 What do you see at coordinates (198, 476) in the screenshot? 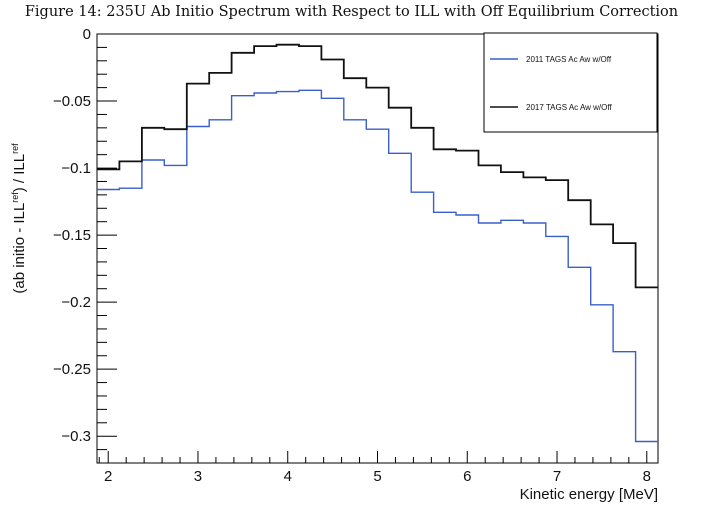
I see `x-tick-label: 3` at bounding box center [198, 476].